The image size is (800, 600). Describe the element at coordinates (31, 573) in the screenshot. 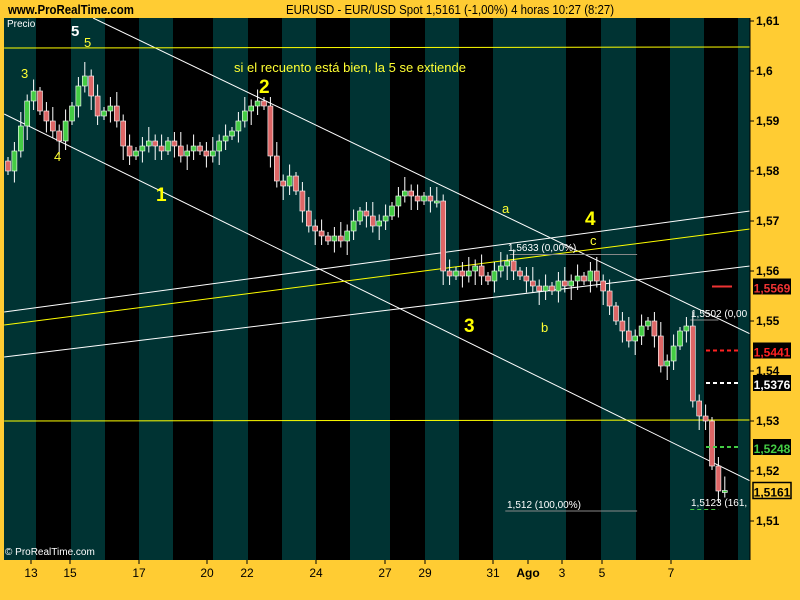

I see `x-tick-label: 13` at that location.